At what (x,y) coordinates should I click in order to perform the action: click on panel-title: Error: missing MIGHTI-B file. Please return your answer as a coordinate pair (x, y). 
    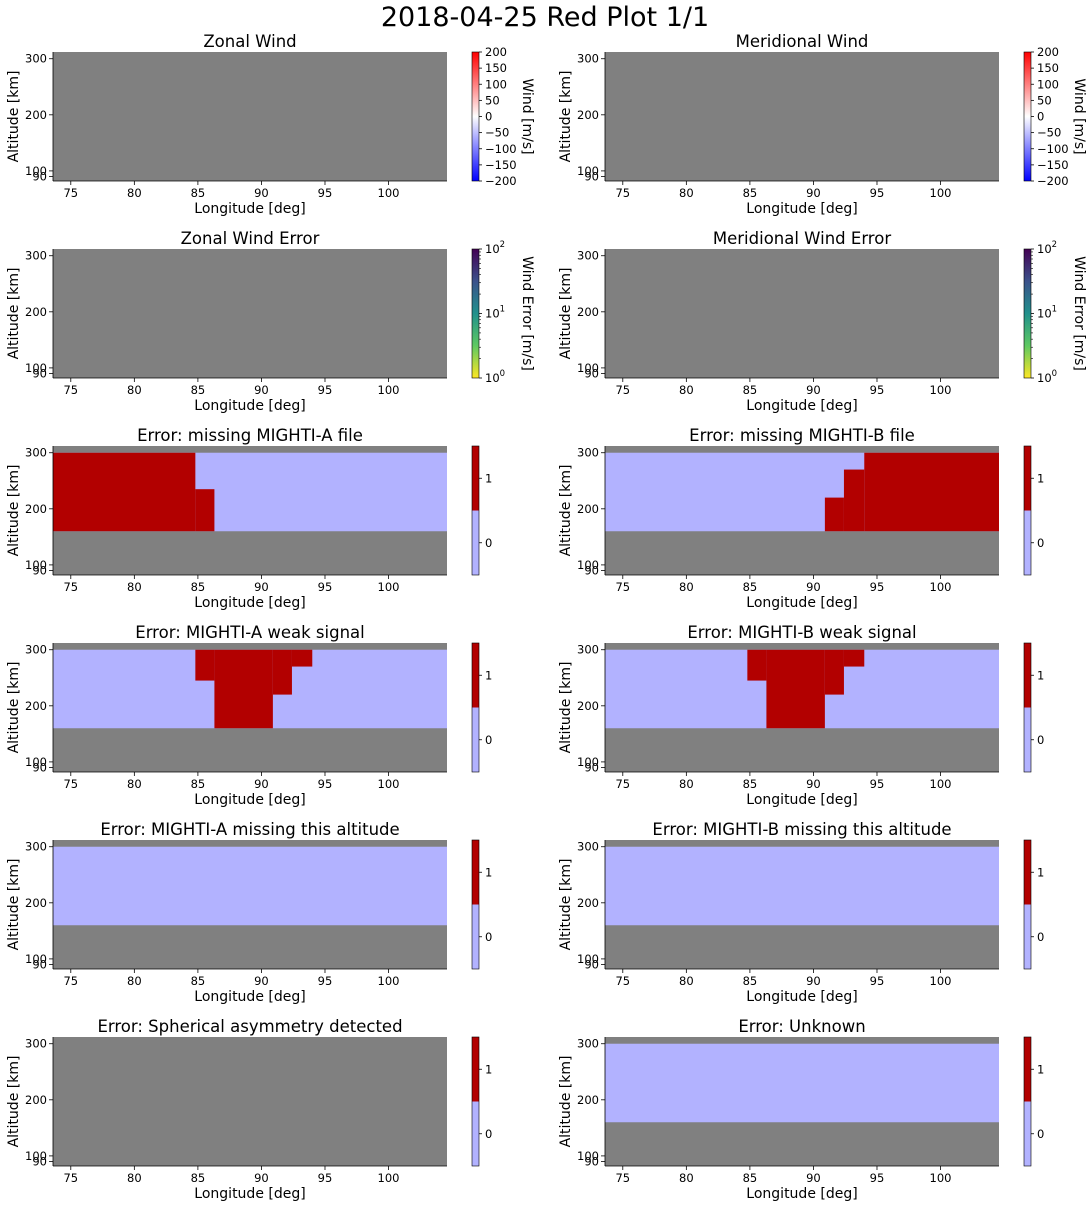
    Looking at the image, I should click on (802, 435).